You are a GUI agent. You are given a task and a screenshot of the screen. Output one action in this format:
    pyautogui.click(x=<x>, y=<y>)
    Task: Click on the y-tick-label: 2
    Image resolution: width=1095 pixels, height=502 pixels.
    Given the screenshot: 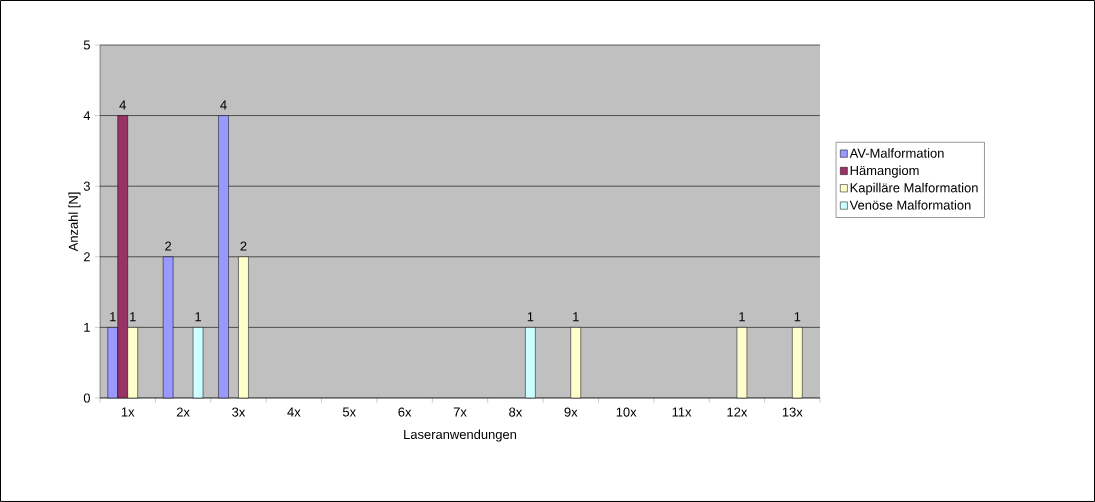 What is the action you would take?
    pyautogui.click(x=86, y=257)
    